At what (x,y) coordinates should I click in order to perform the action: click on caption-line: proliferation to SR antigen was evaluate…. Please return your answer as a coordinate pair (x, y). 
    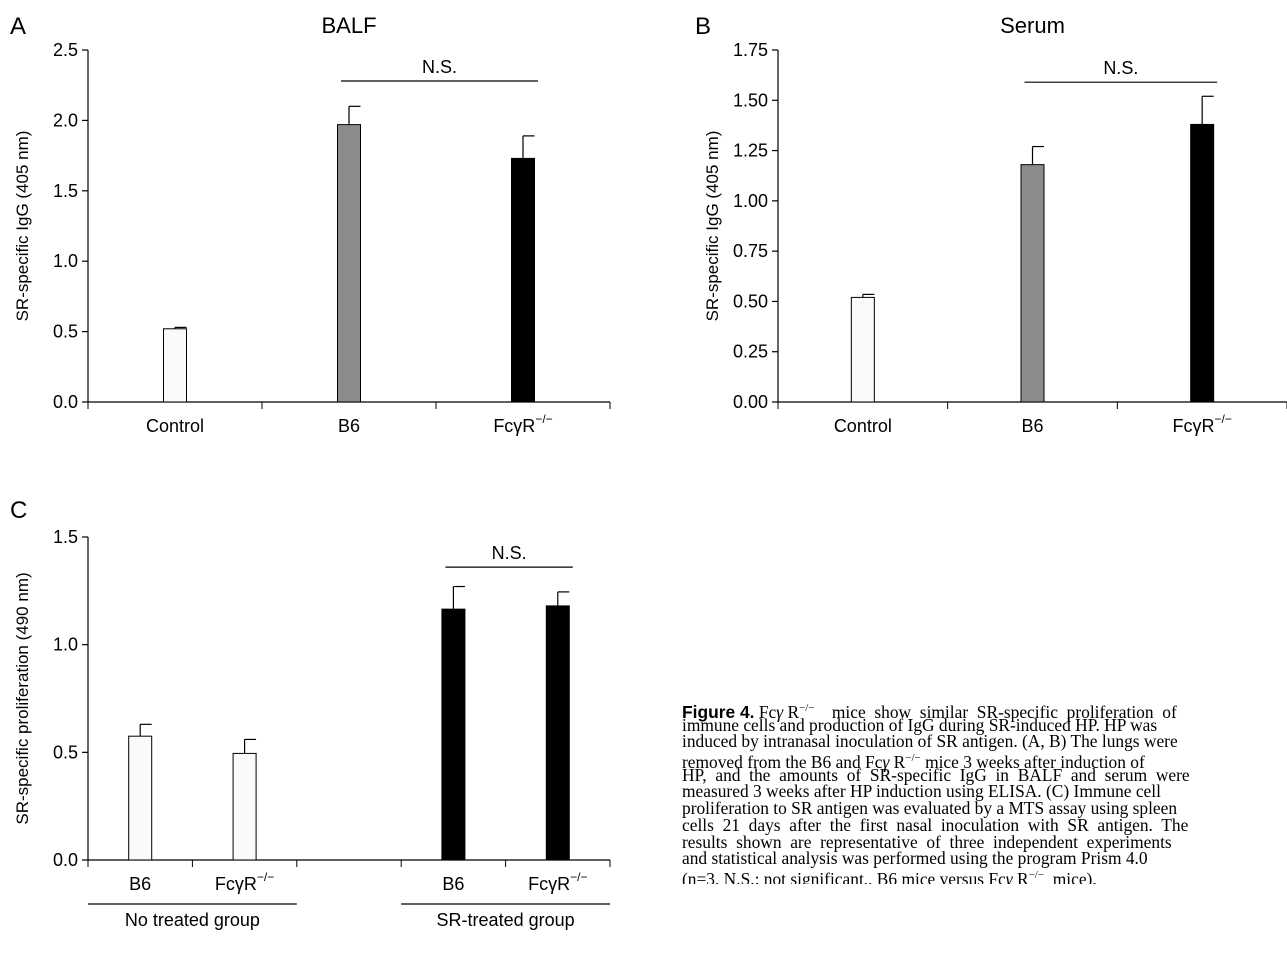
    Looking at the image, I should click on (984, 808).